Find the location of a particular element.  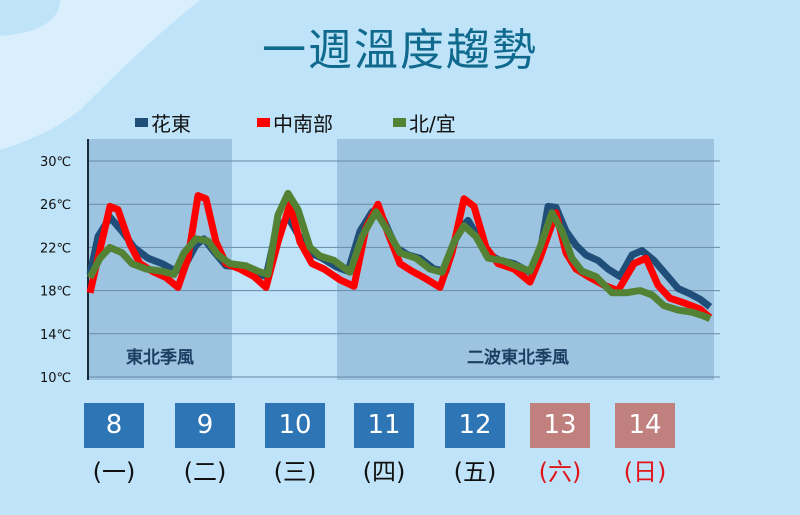

legend-label: 花東 is located at coordinates (171, 124).